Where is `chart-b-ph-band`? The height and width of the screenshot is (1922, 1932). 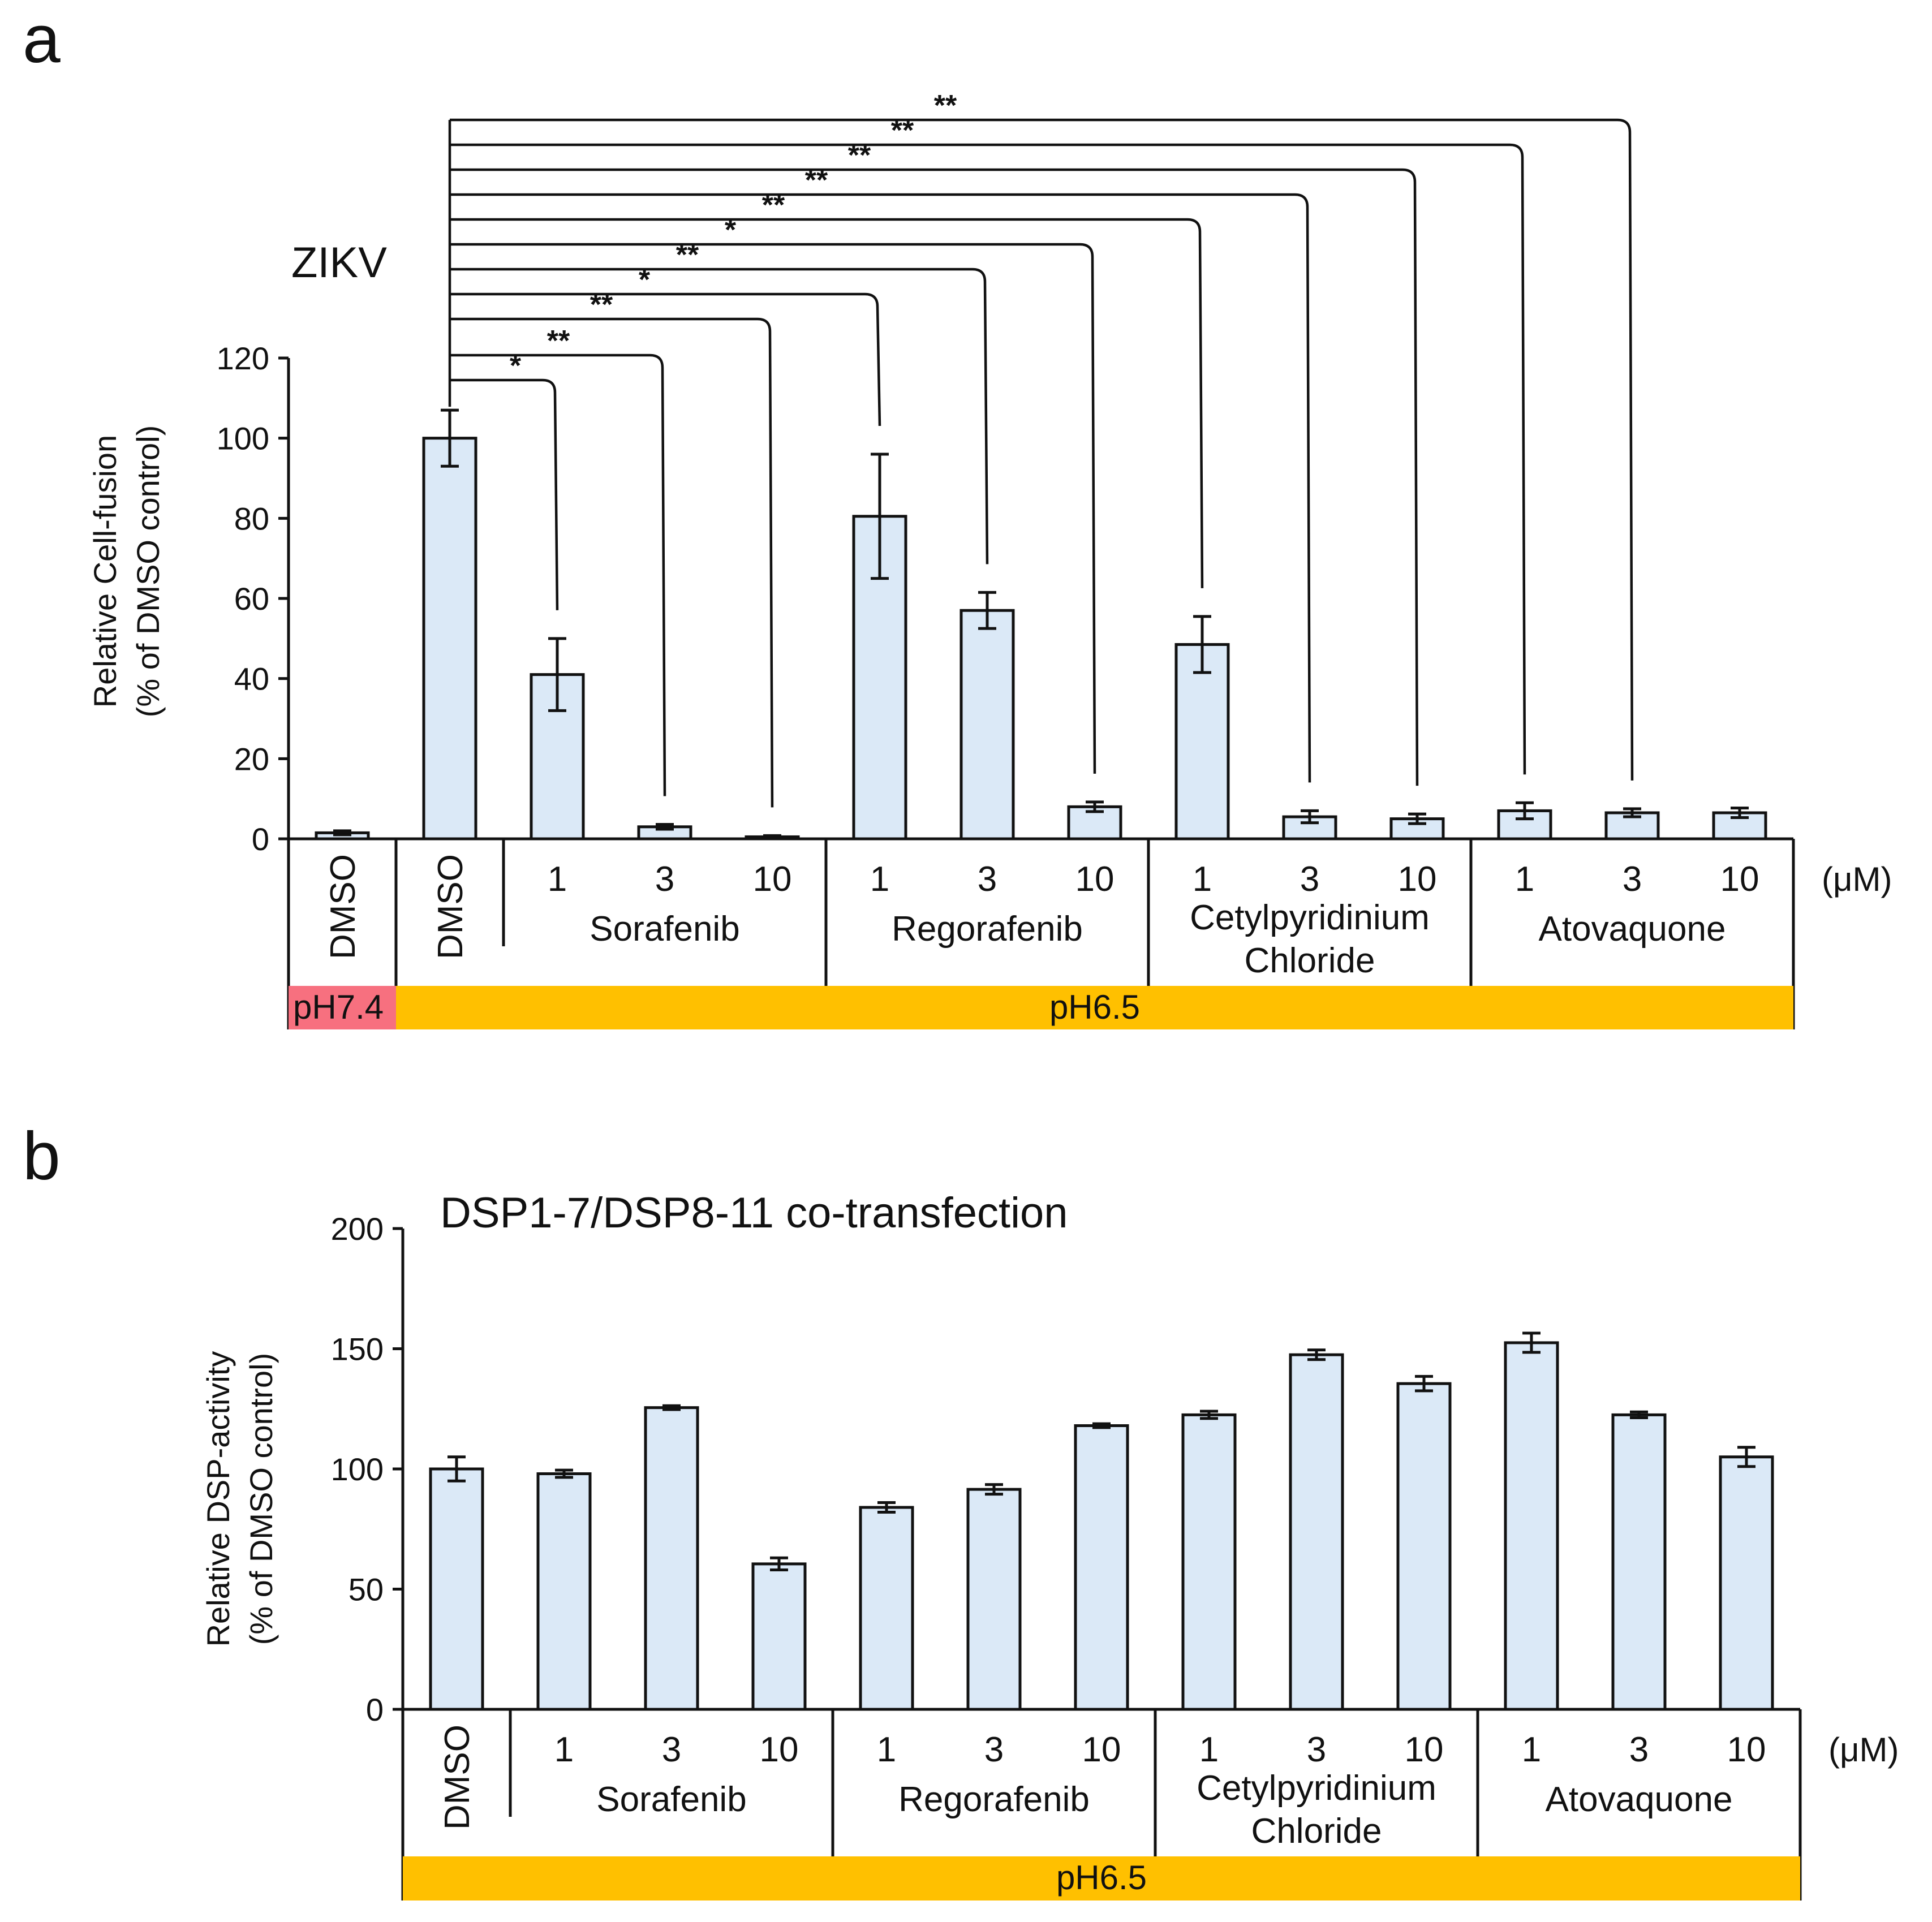
chart-b-ph-band is located at coordinates (1102, 1878).